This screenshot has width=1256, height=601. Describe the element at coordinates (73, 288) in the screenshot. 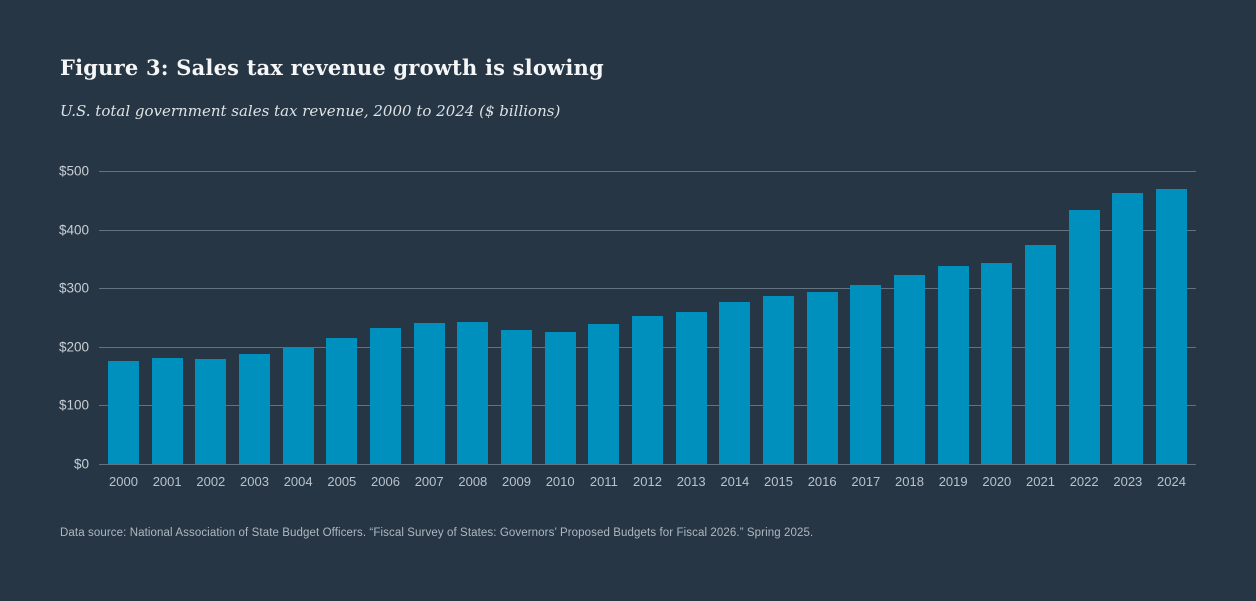

I see `y-tick-label: $300` at that location.